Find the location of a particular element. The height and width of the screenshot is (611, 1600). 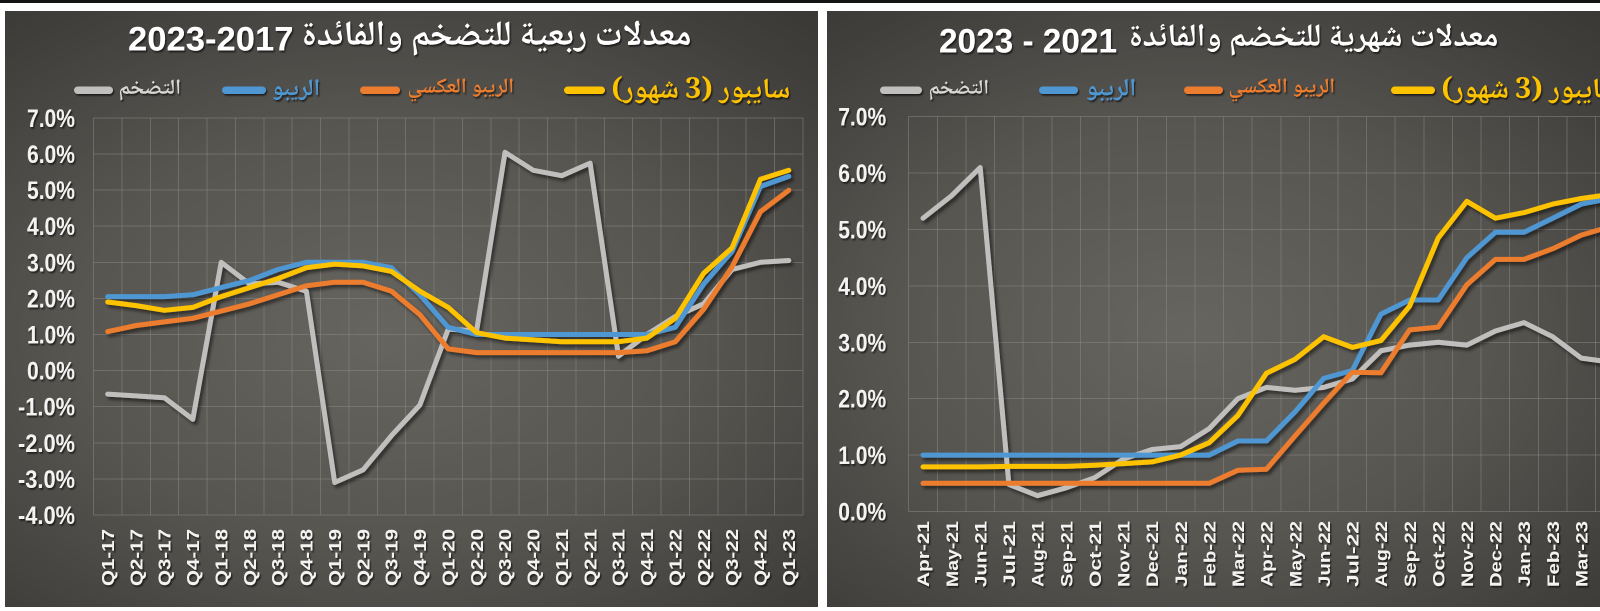

svg-text: Nov-22 is located at coordinates (1468, 554).